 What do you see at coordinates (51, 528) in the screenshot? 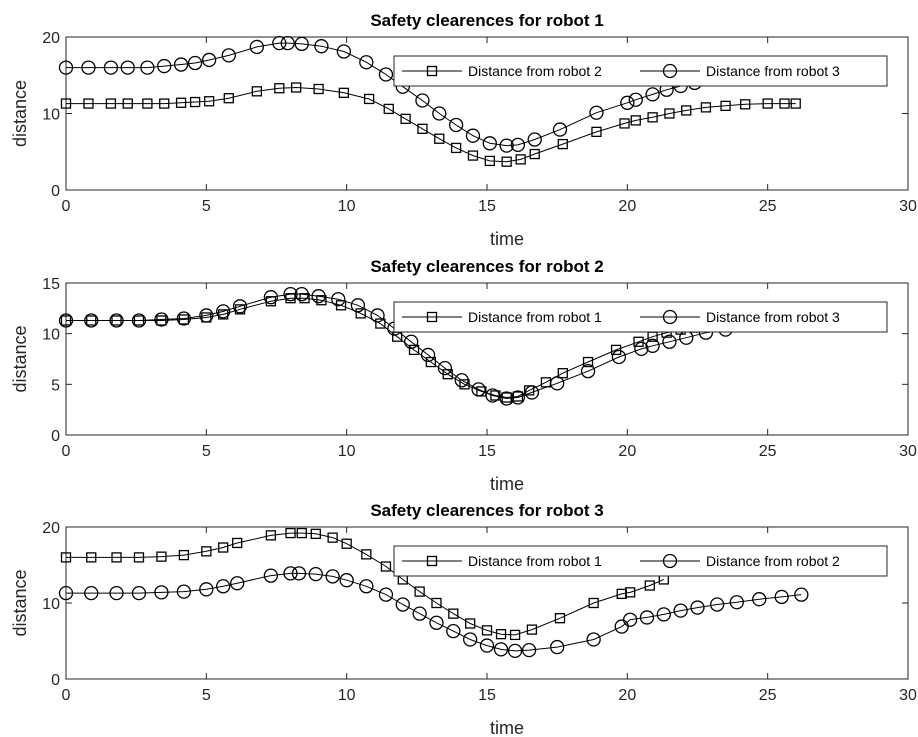
I see `y-tick-label: 20` at bounding box center [51, 528].